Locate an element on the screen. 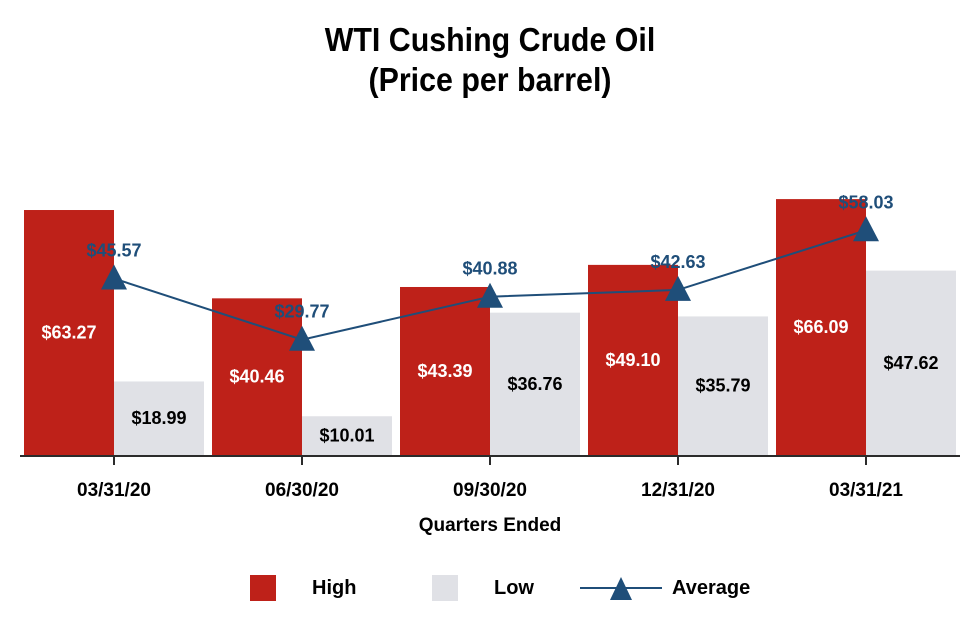 The width and height of the screenshot is (980, 630). chart-title-line1: WTI Cushing Crude Oil is located at coordinates (490, 39).